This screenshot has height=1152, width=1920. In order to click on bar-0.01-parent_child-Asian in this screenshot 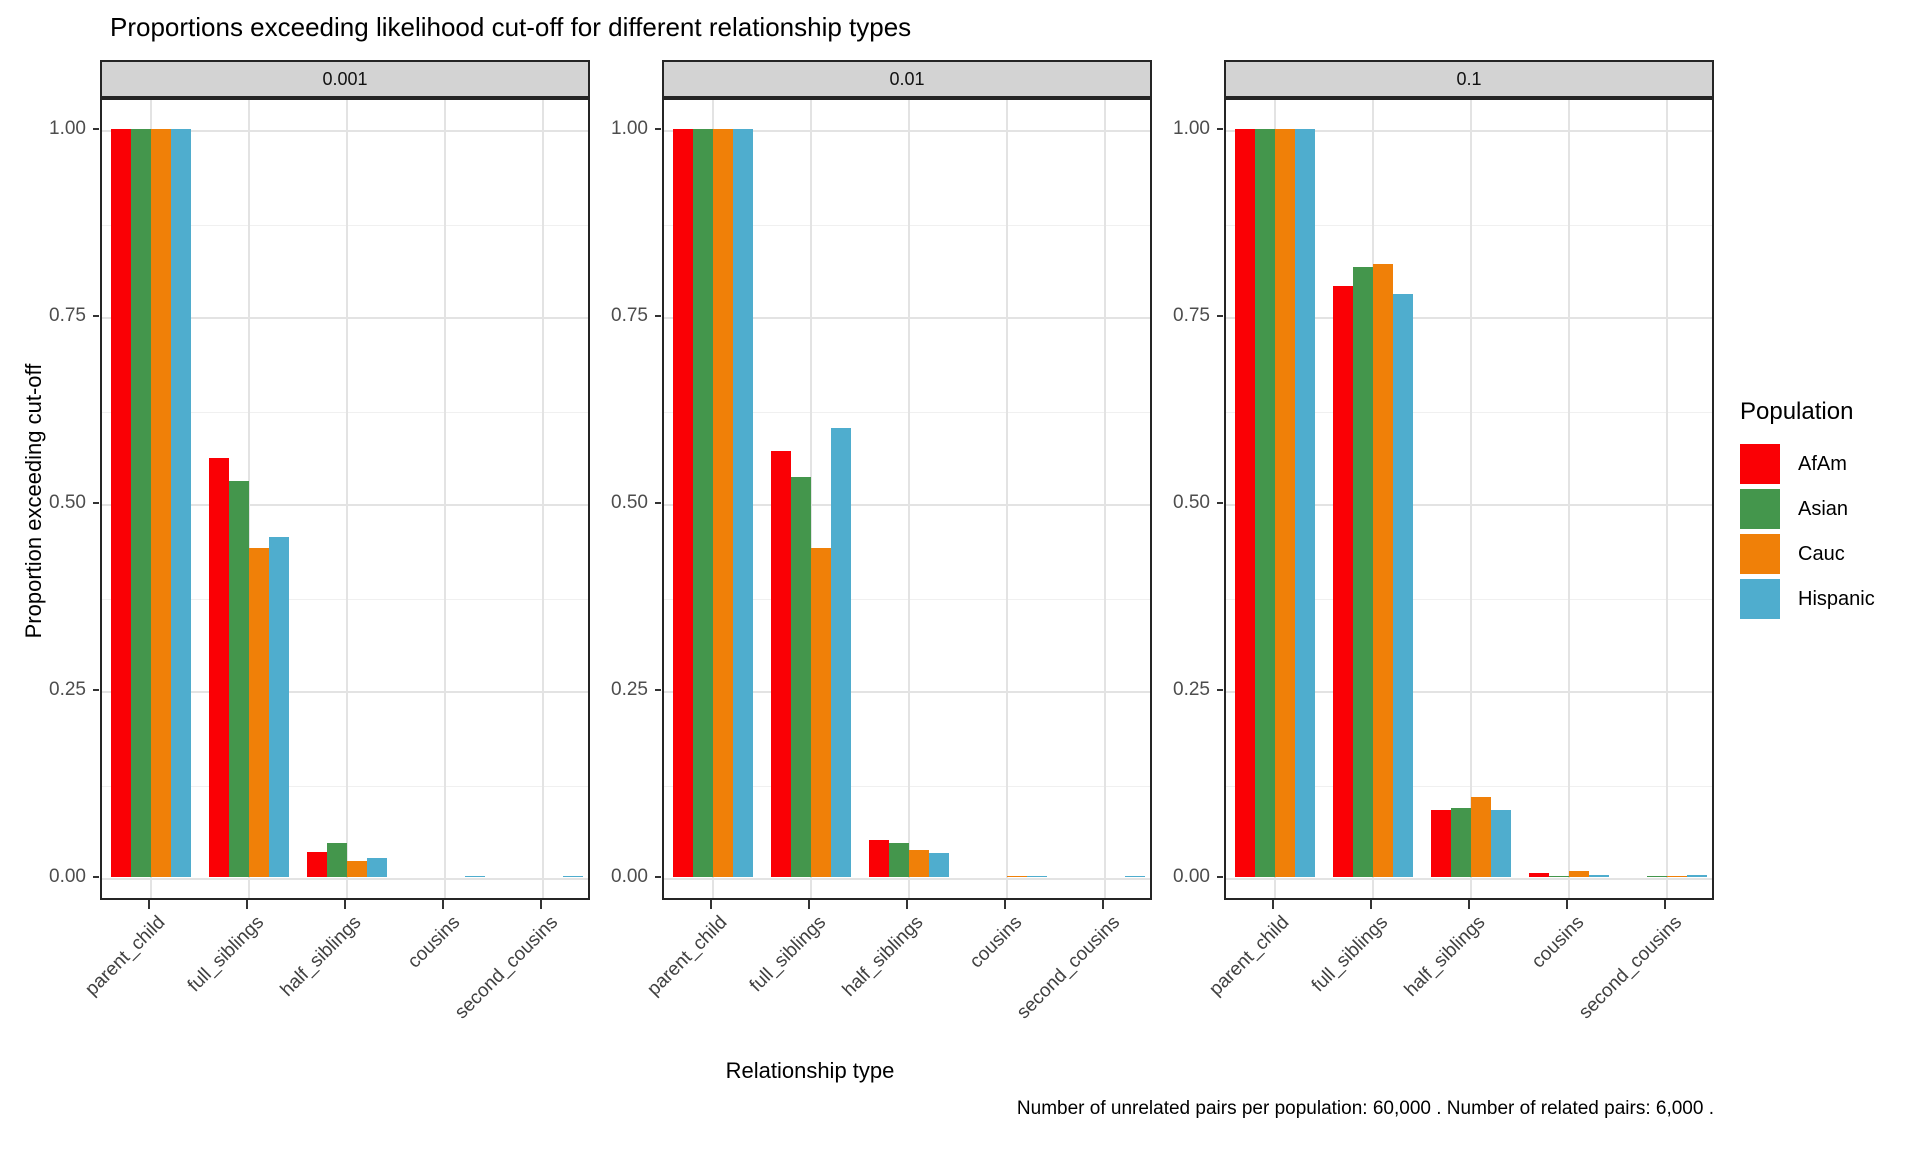, I will do `click(703, 503)`.